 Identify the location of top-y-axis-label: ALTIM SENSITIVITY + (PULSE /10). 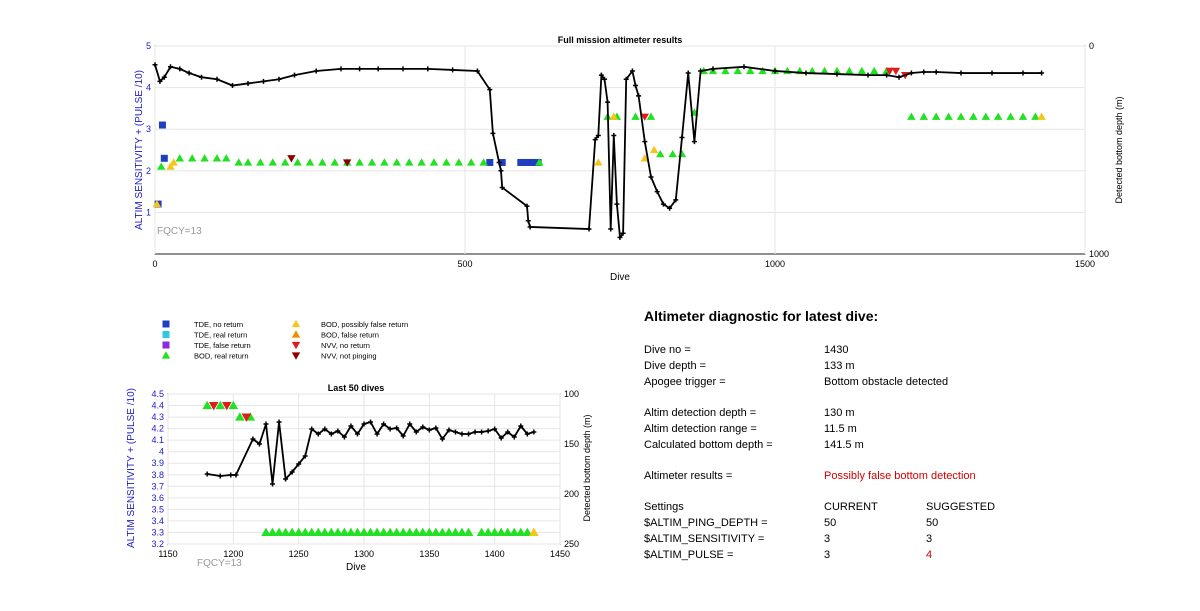
(139, 150).